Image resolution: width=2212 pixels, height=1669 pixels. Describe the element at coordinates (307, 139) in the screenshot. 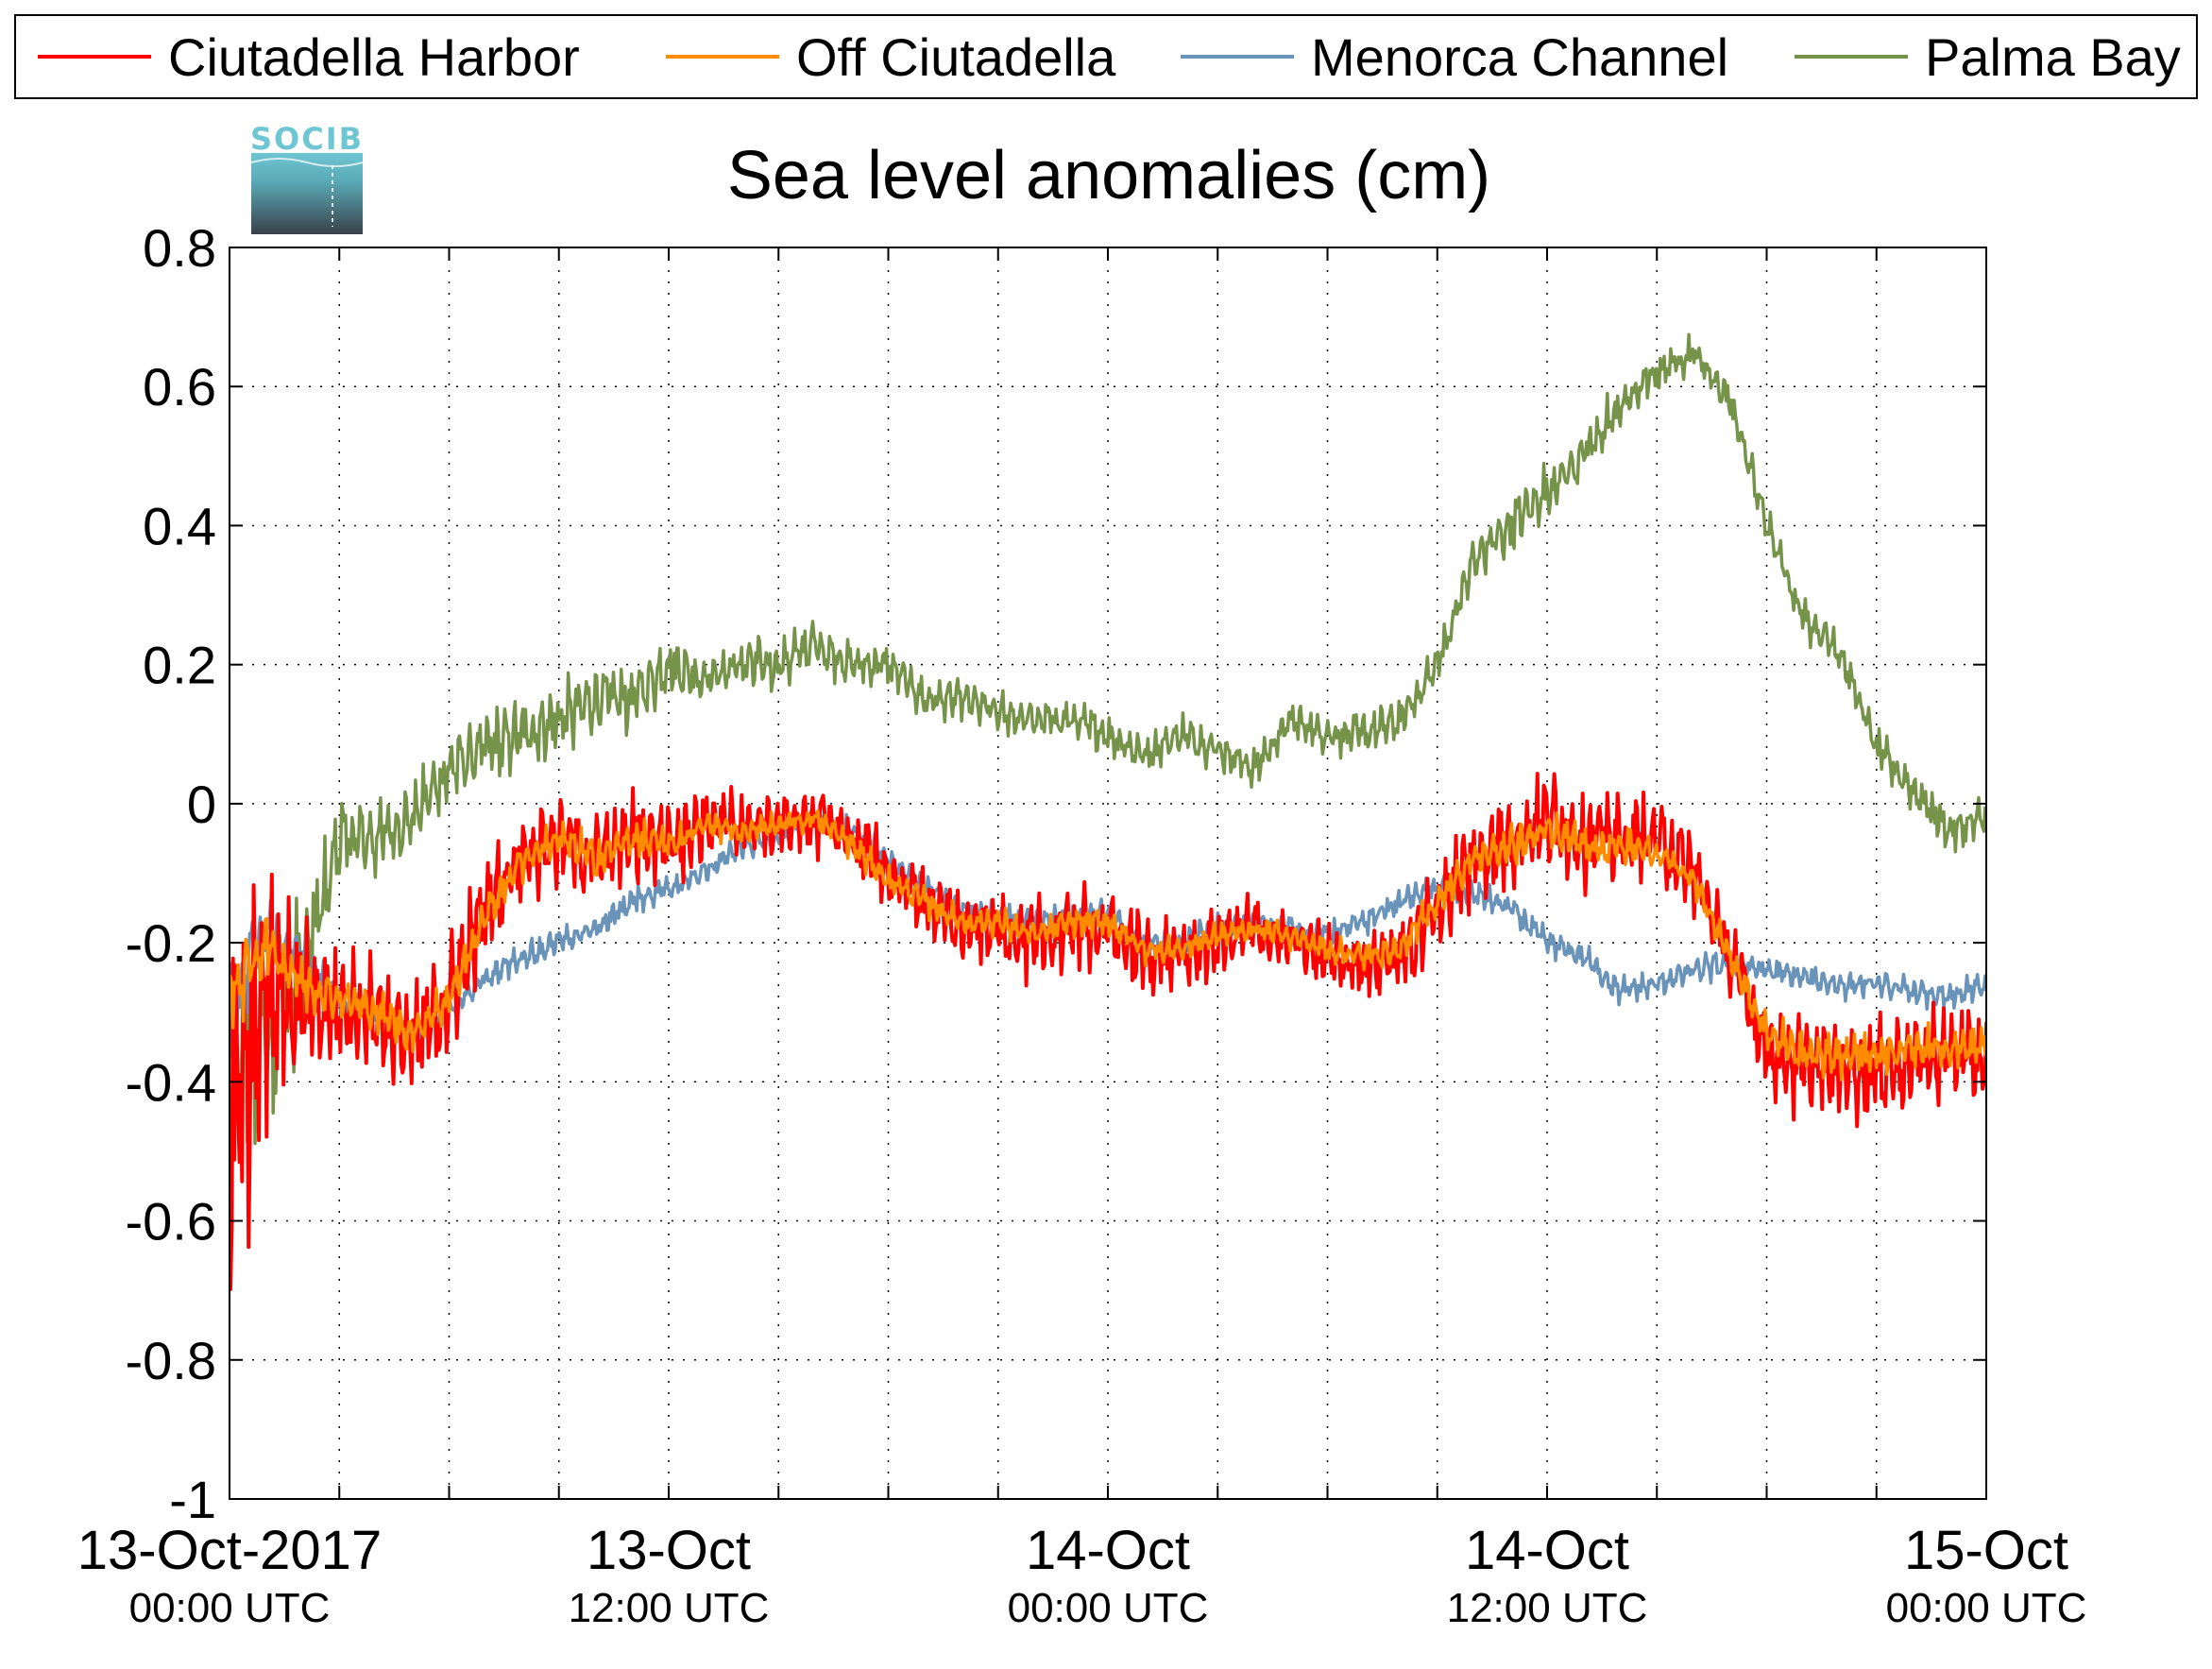

I see `logo-text: SOCIB` at that location.